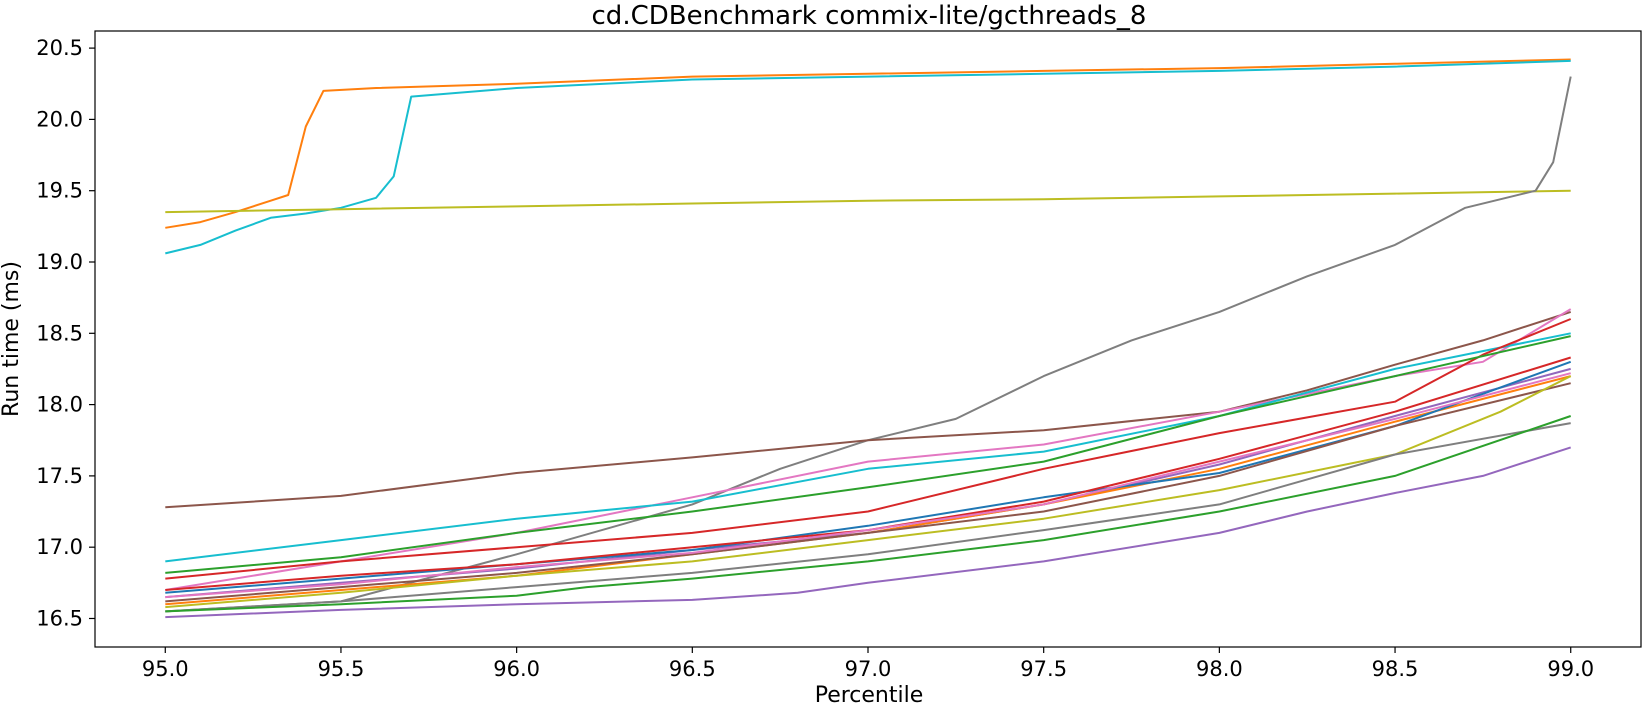 This screenshot has height=710, width=1648. I want to click on x-axis: 95.0 95.5 96.0 96.5 97.0 97.5 98.0 98.5 99.0, so click(868, 664).